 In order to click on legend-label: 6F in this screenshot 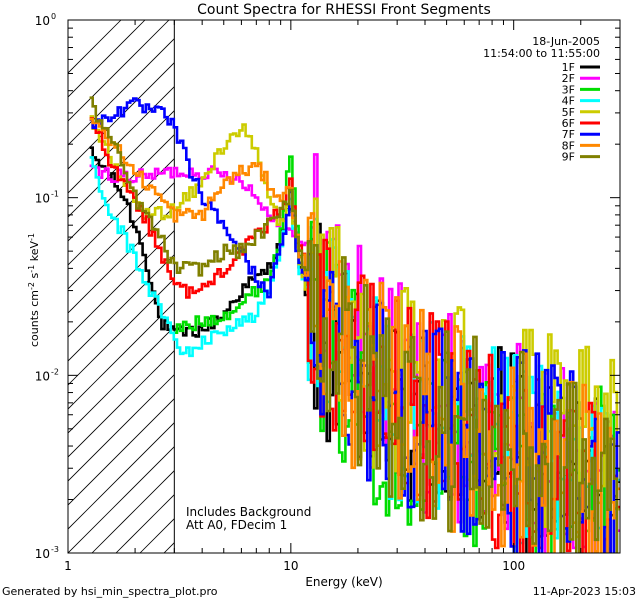, I will do `click(568, 123)`.